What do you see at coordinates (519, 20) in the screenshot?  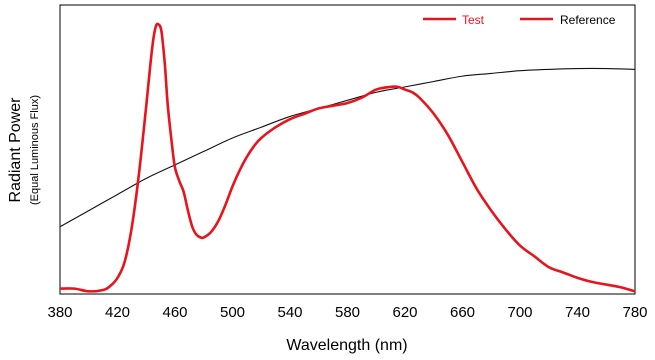 I see `legend: Test Reference` at bounding box center [519, 20].